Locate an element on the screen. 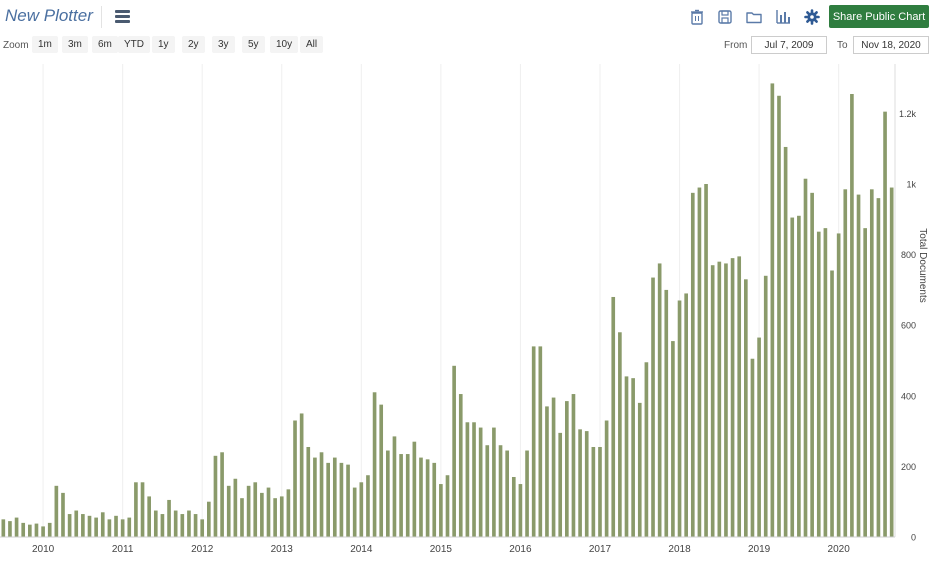 This screenshot has width=941, height=563. zoom-1y-button: 1y is located at coordinates (163, 44).